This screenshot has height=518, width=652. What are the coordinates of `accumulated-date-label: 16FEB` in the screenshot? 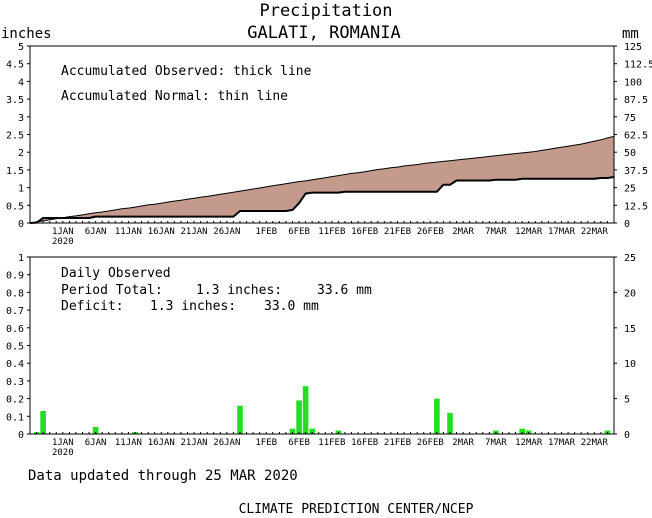 It's located at (364, 232).